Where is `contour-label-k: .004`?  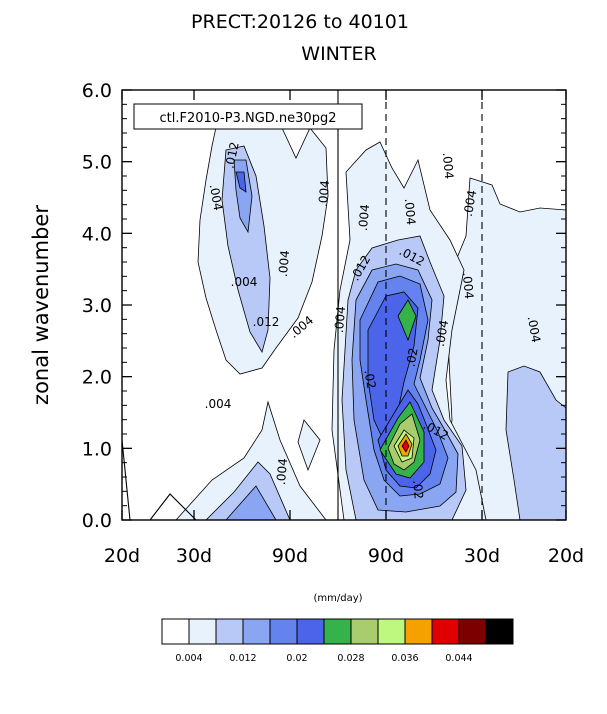 contour-label-k: .004 is located at coordinates (364, 218).